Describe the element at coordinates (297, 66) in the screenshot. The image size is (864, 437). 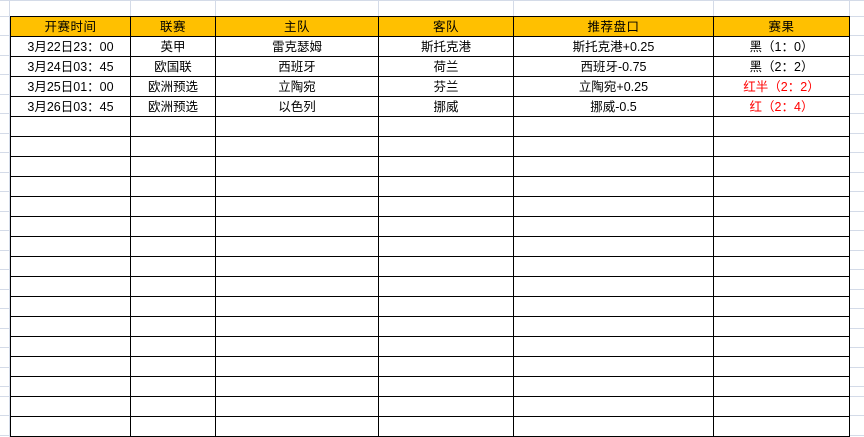
I see `cell-home: 西班牙` at that location.